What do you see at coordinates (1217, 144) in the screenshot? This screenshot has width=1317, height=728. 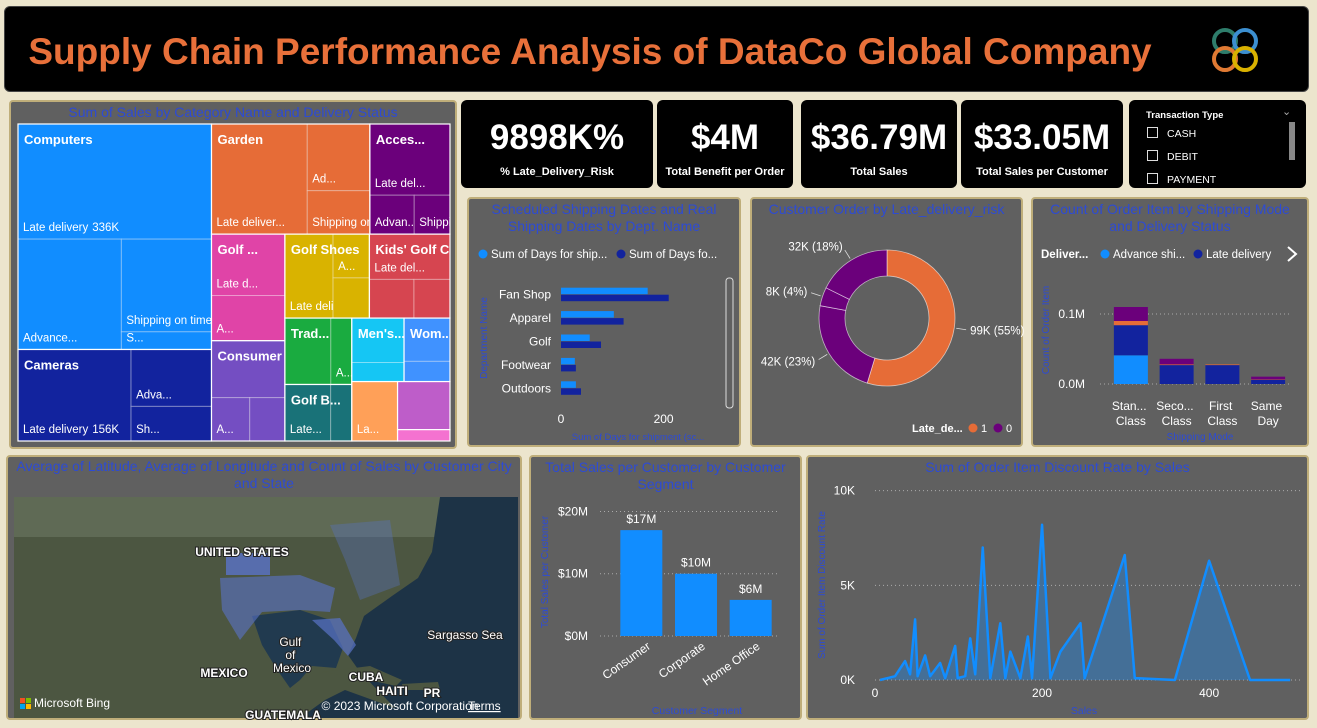 I see `slicer: Transaction Type ⌄ CASH DEBIT PAYMENT` at bounding box center [1217, 144].